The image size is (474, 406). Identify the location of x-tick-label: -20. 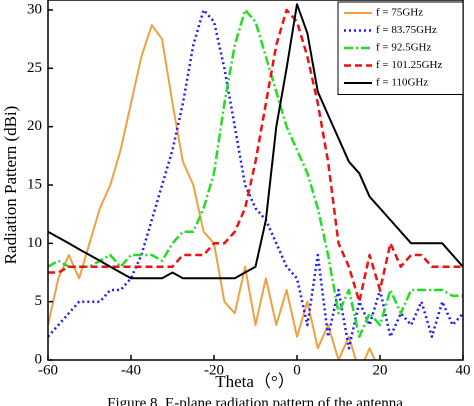
(214, 370).